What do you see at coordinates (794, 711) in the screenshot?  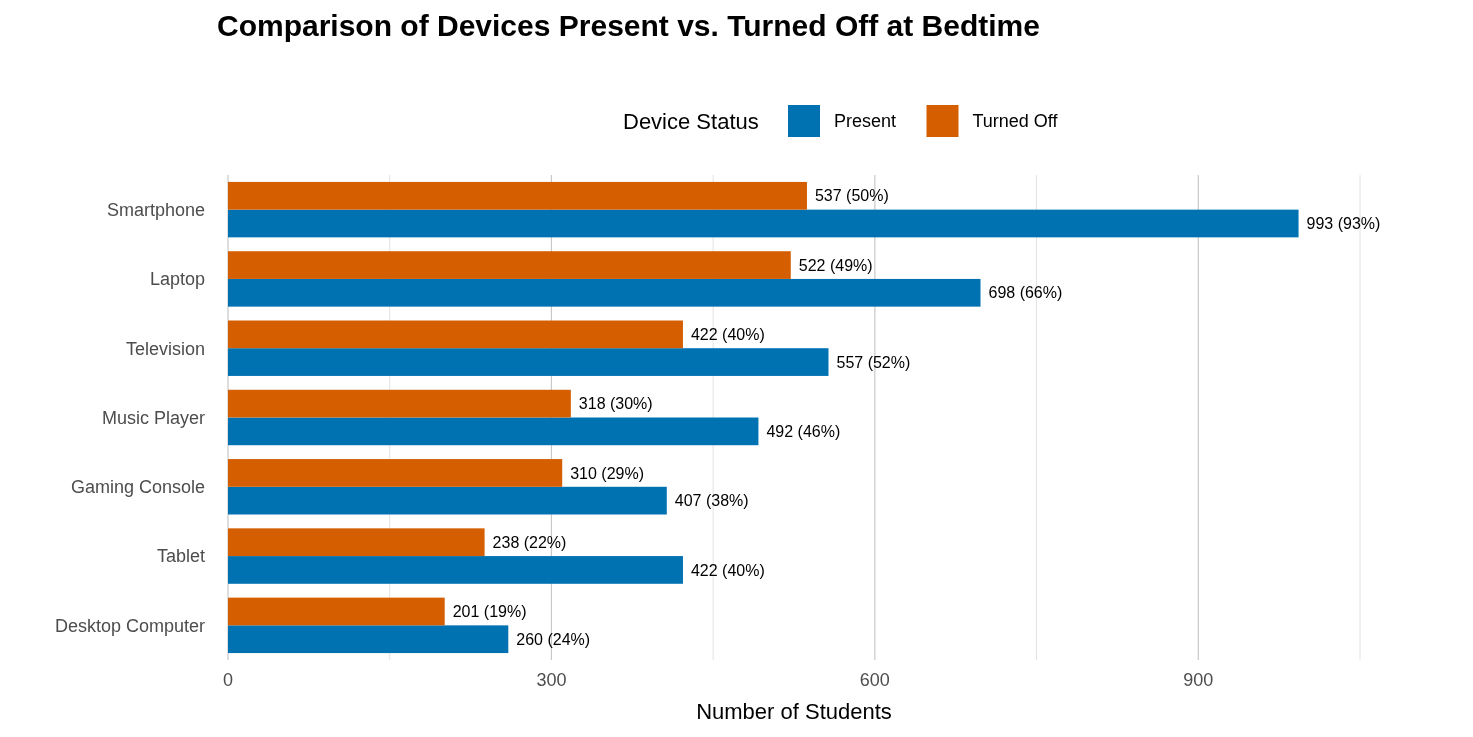 I see `x-axis-title: Number of Students` at bounding box center [794, 711].